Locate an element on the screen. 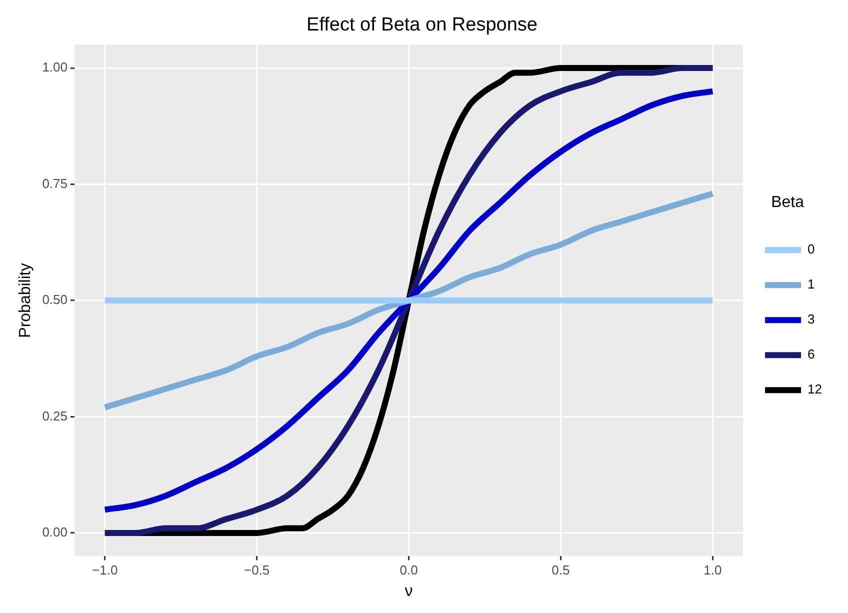  x-tick-label: 0.0 is located at coordinates (409, 570).